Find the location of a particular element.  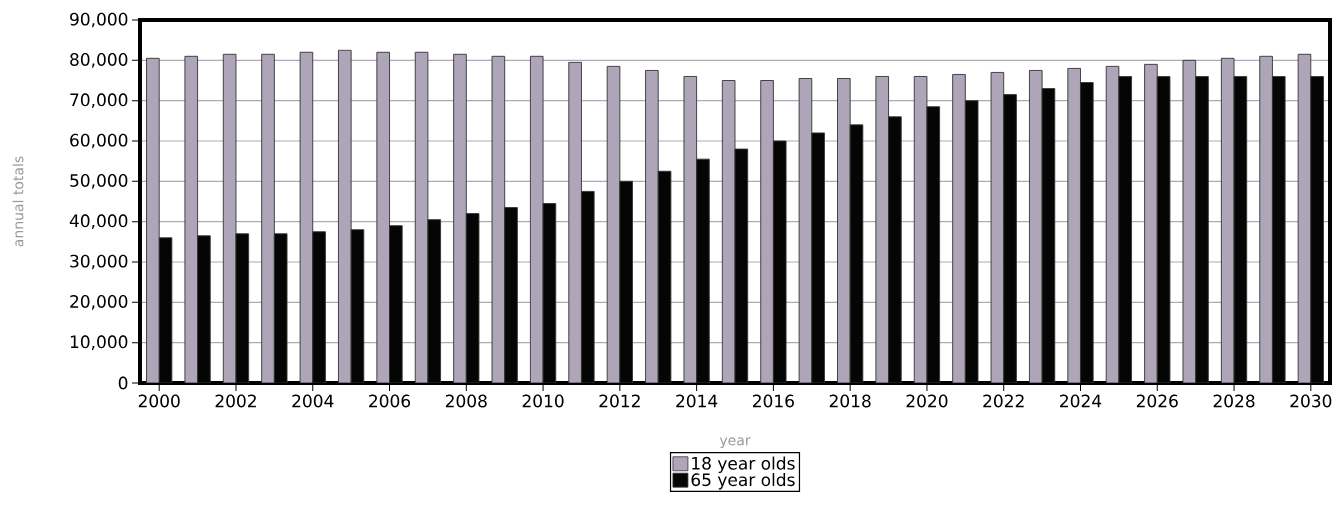

x-tick-label: 2024 is located at coordinates (1081, 401).